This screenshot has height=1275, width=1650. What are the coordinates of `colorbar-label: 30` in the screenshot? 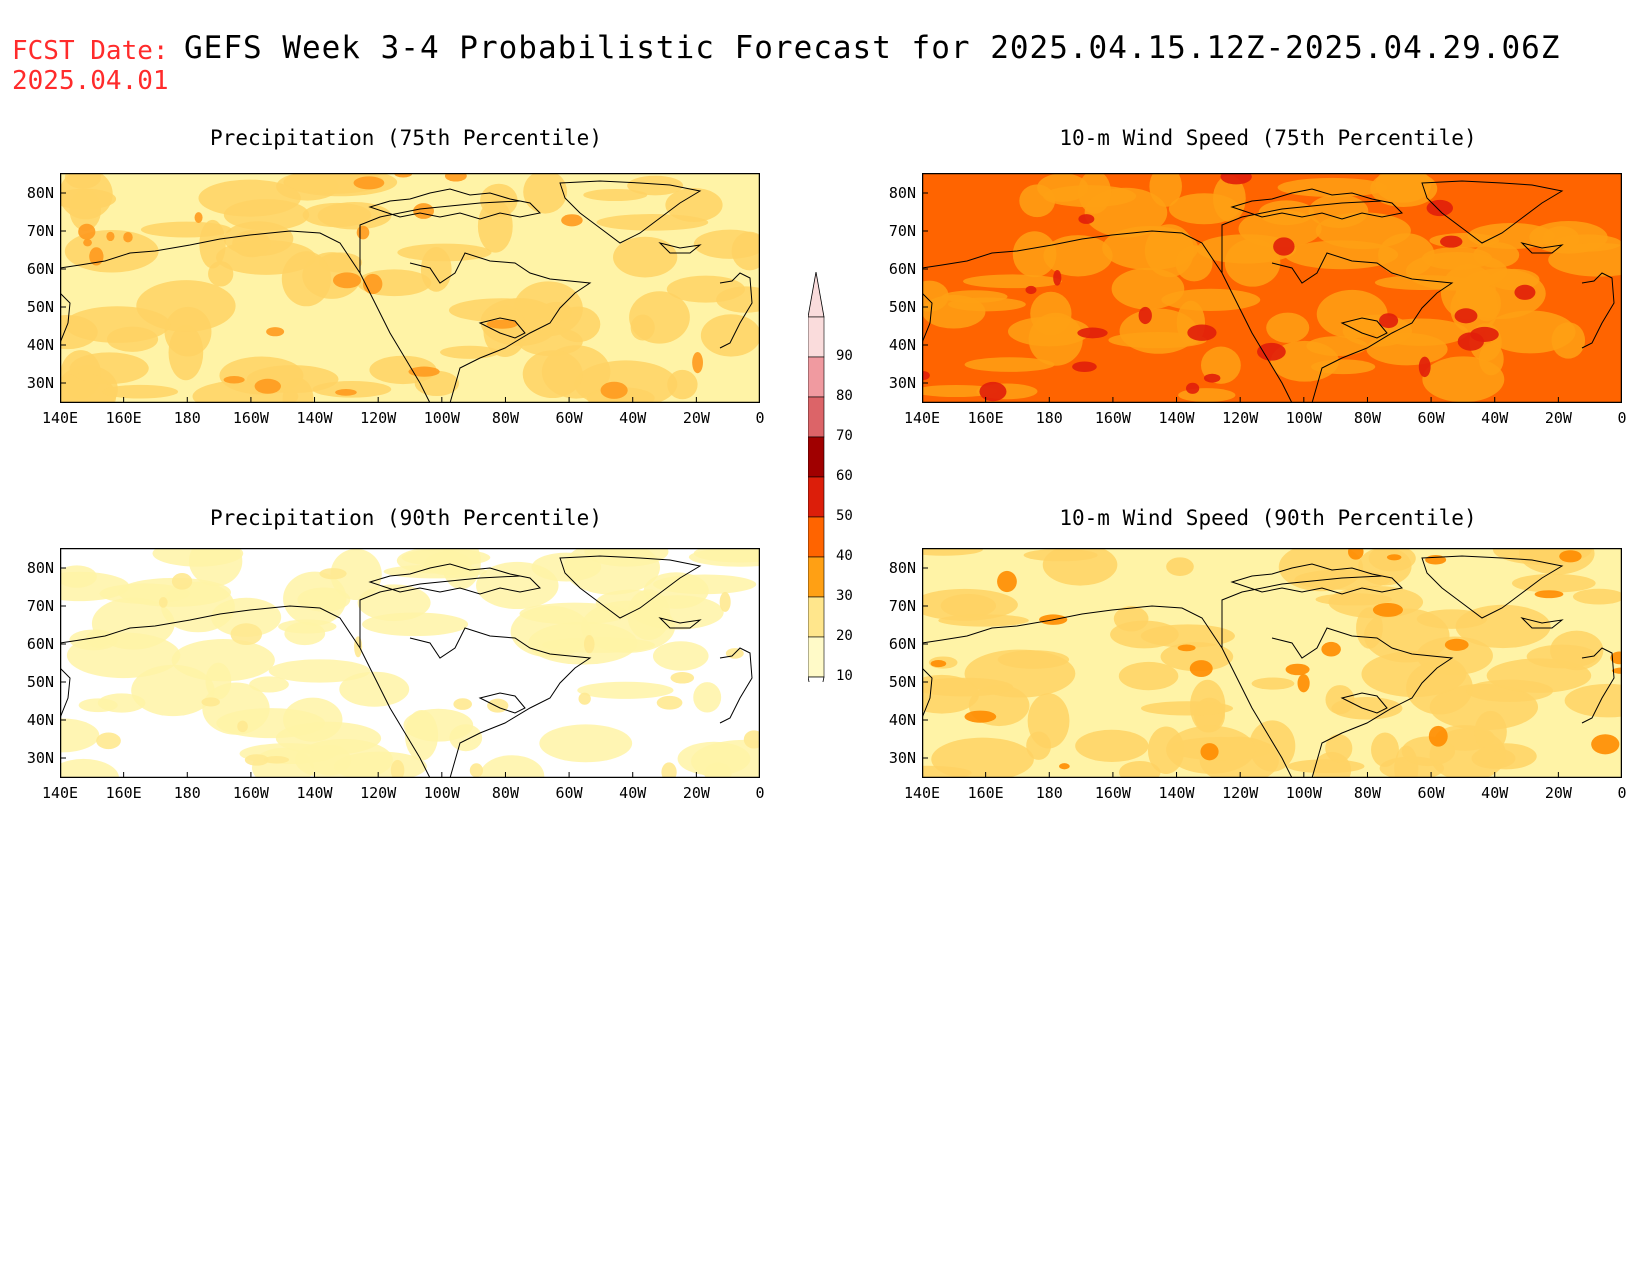 It's located at (844, 596).